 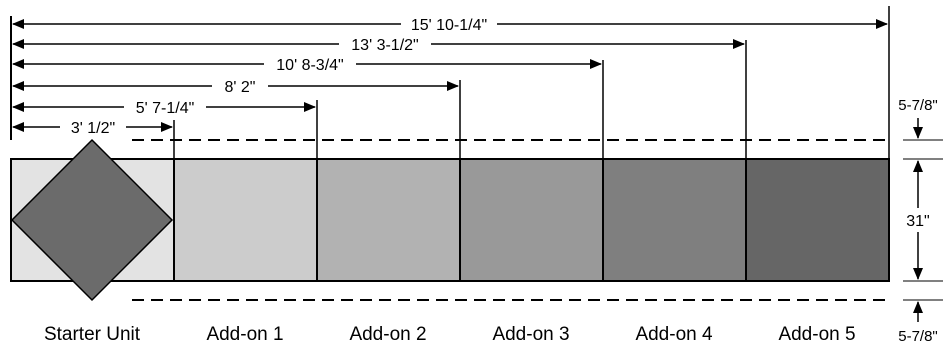 I want to click on dimension-label-add-on-1: 5' 7-1/4", so click(x=165, y=108).